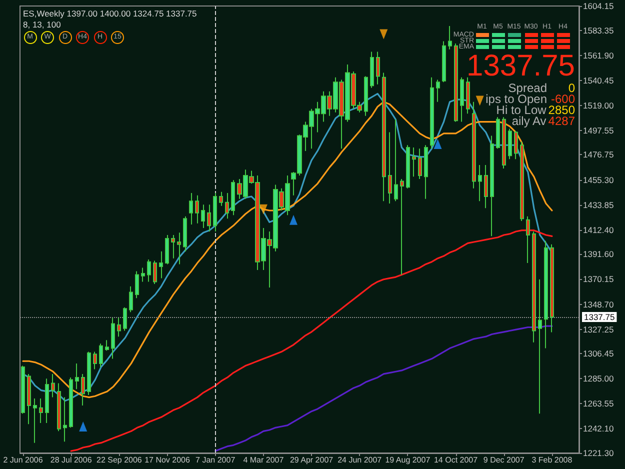 The height and width of the screenshot is (469, 625). What do you see at coordinates (598, 6) in the screenshot?
I see `y-tick-label: 1604.15` at bounding box center [598, 6].